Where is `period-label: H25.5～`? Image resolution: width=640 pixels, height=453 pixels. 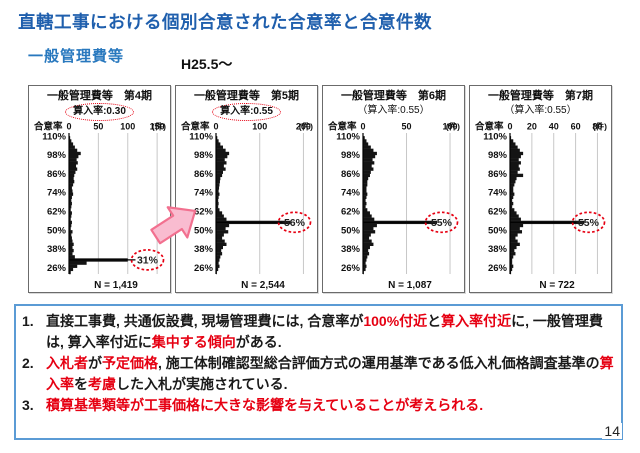 period-label: H25.5～ is located at coordinates (207, 64).